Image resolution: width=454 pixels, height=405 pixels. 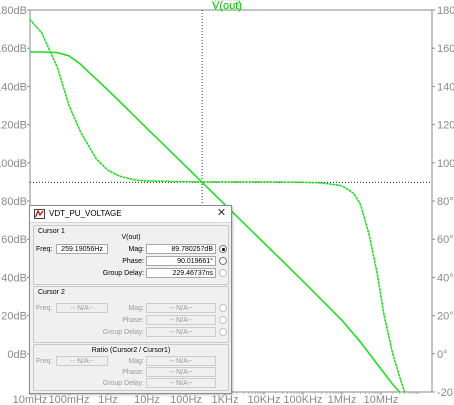 I want to click on x-tick-label: 1KHz, so click(x=225, y=399).